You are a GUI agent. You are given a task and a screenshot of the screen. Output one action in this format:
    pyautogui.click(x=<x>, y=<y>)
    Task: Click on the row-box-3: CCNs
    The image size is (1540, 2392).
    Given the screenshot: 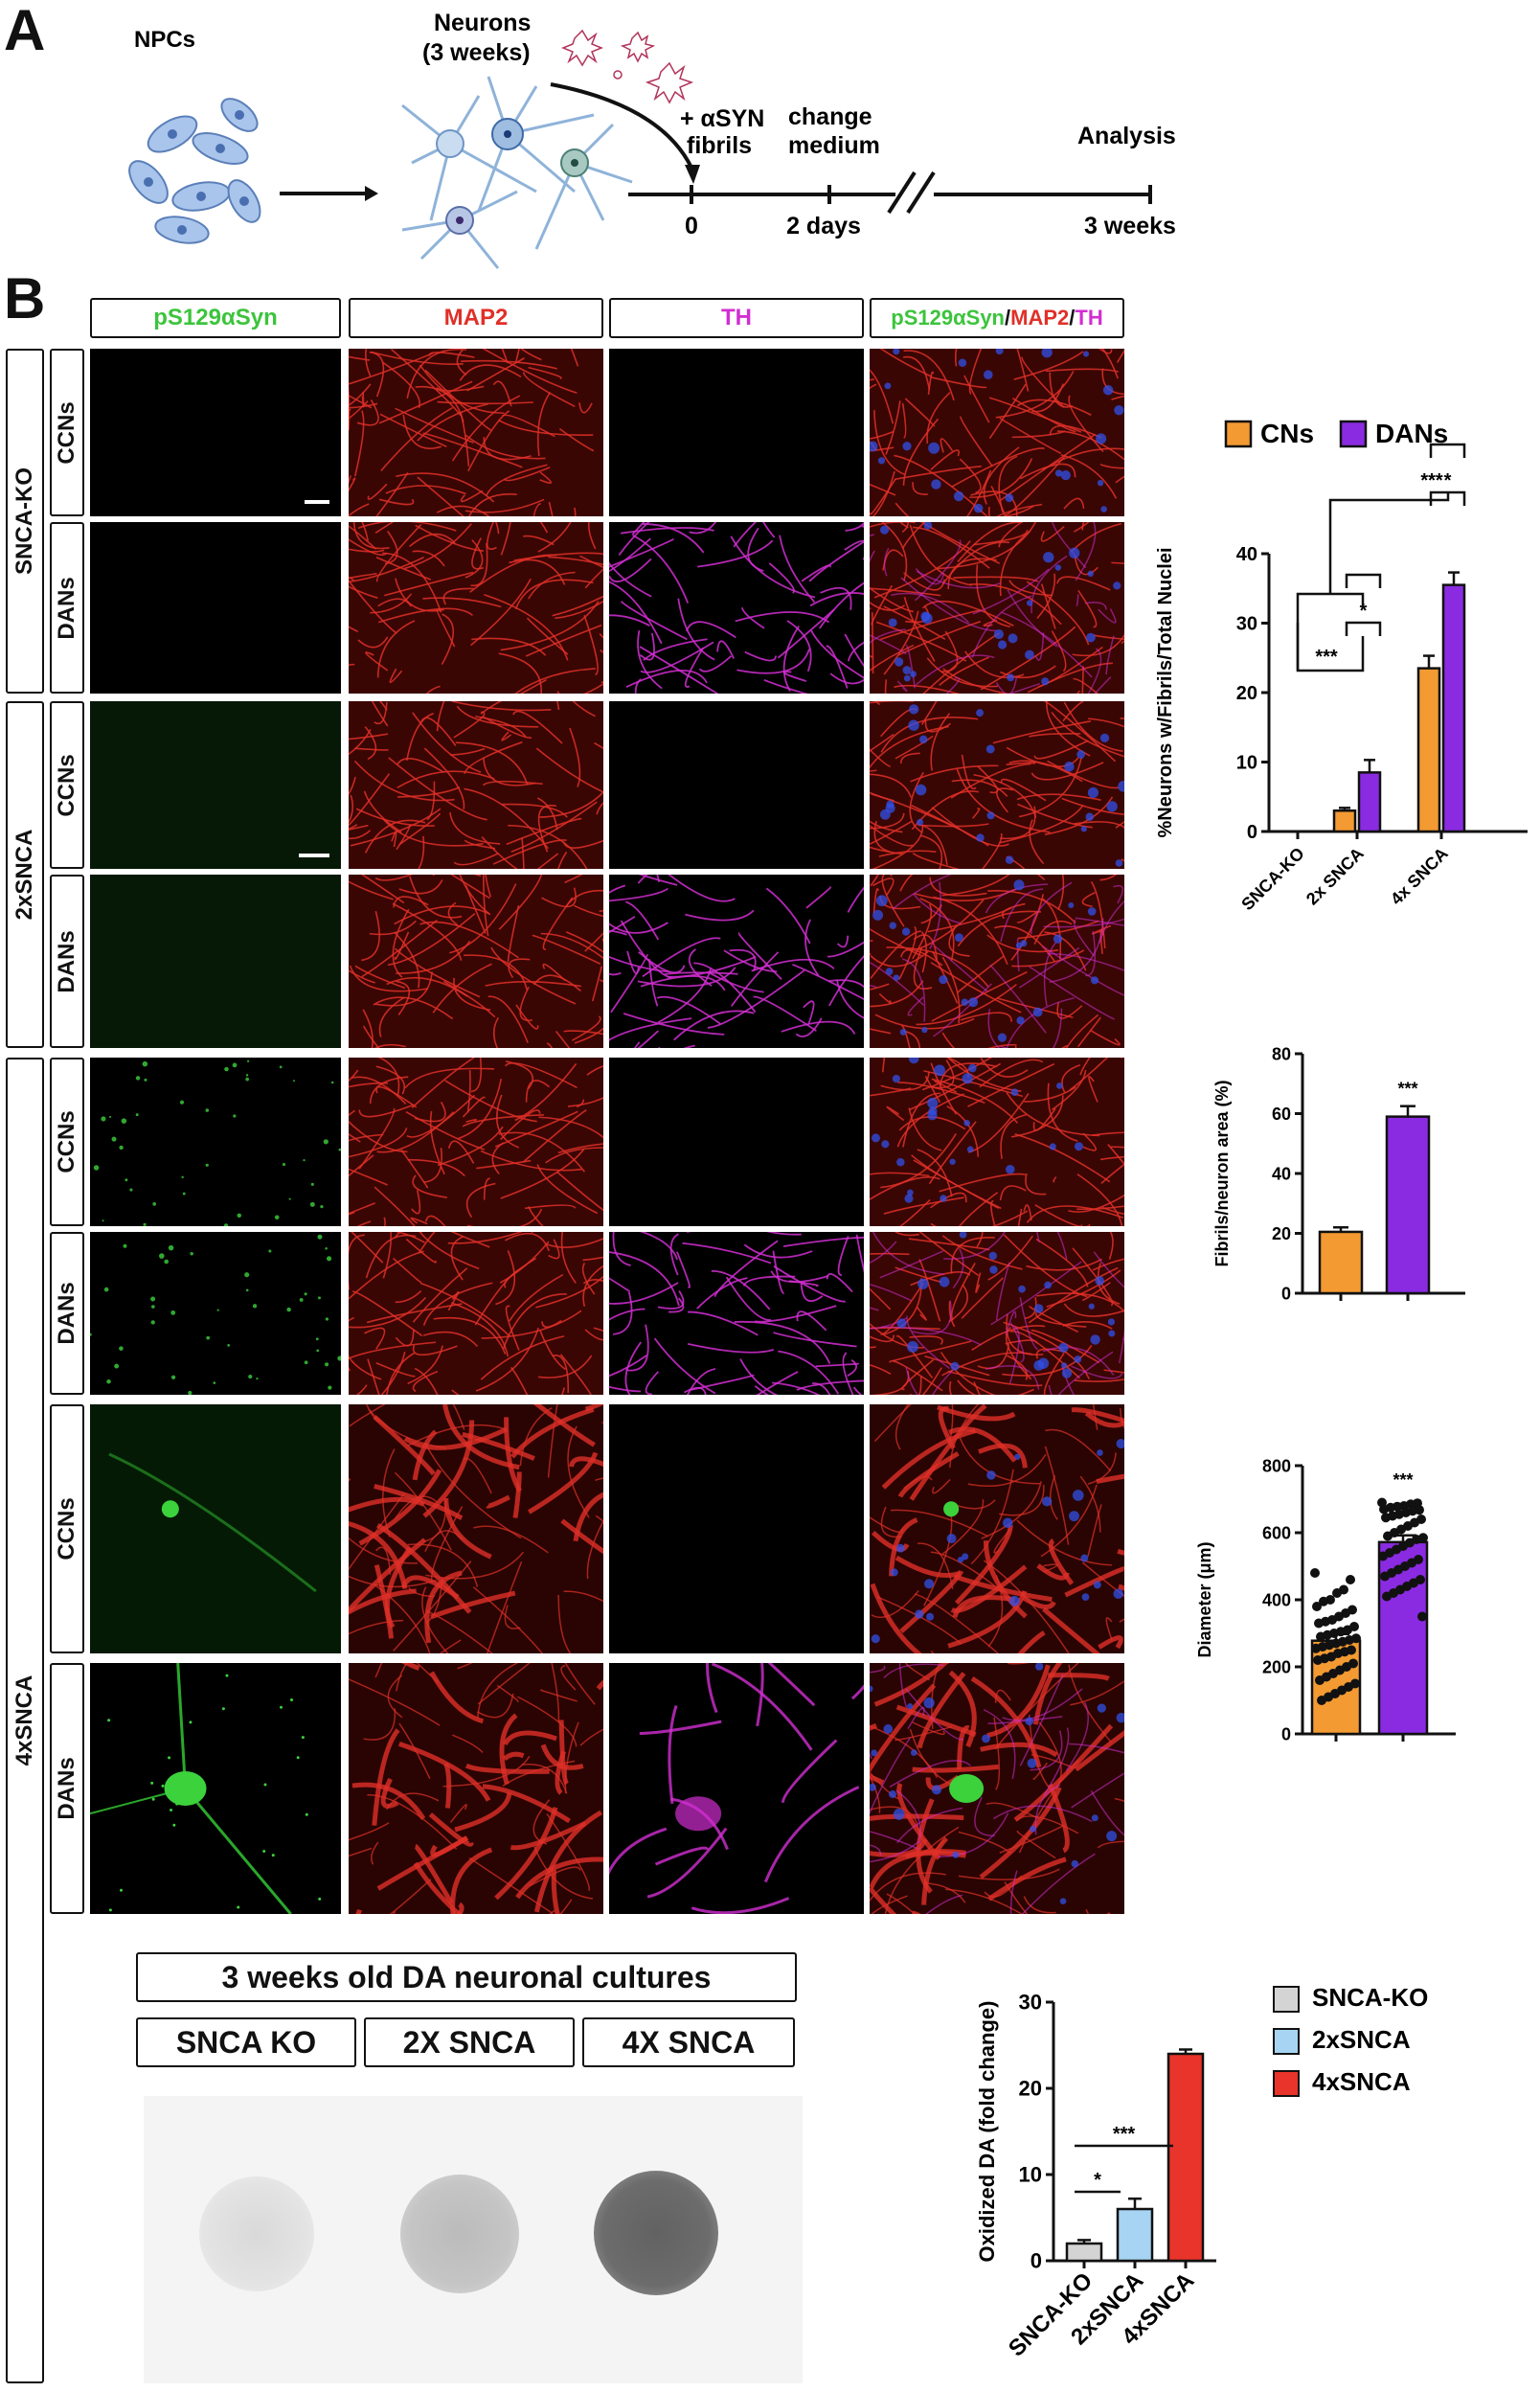 What is the action you would take?
    pyautogui.click(x=67, y=785)
    